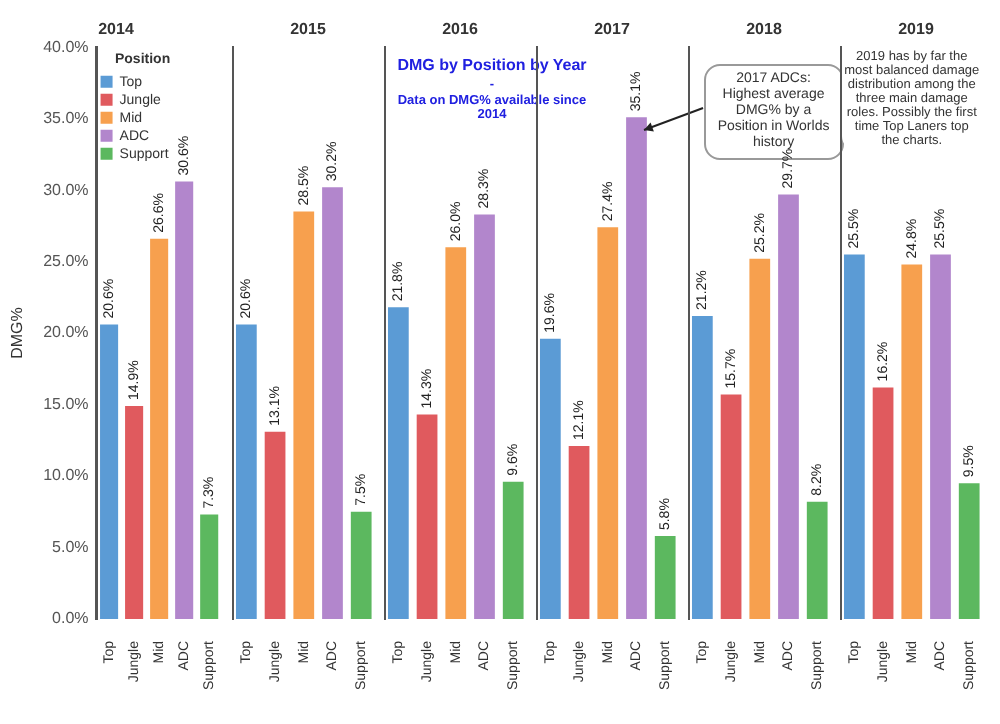 The height and width of the screenshot is (724, 1000). Describe the element at coordinates (66, 403) in the screenshot. I see `y-tick-label: 15.0%` at that location.